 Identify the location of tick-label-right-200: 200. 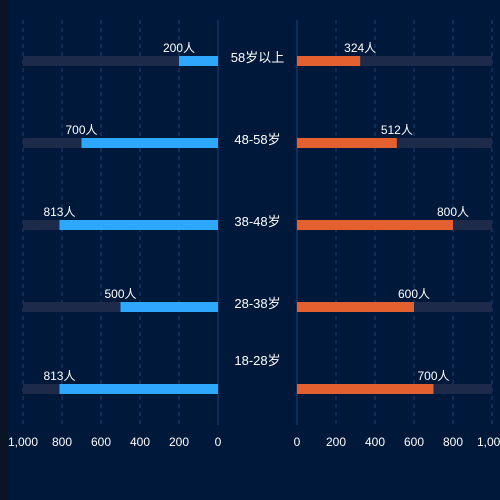
(336, 442).